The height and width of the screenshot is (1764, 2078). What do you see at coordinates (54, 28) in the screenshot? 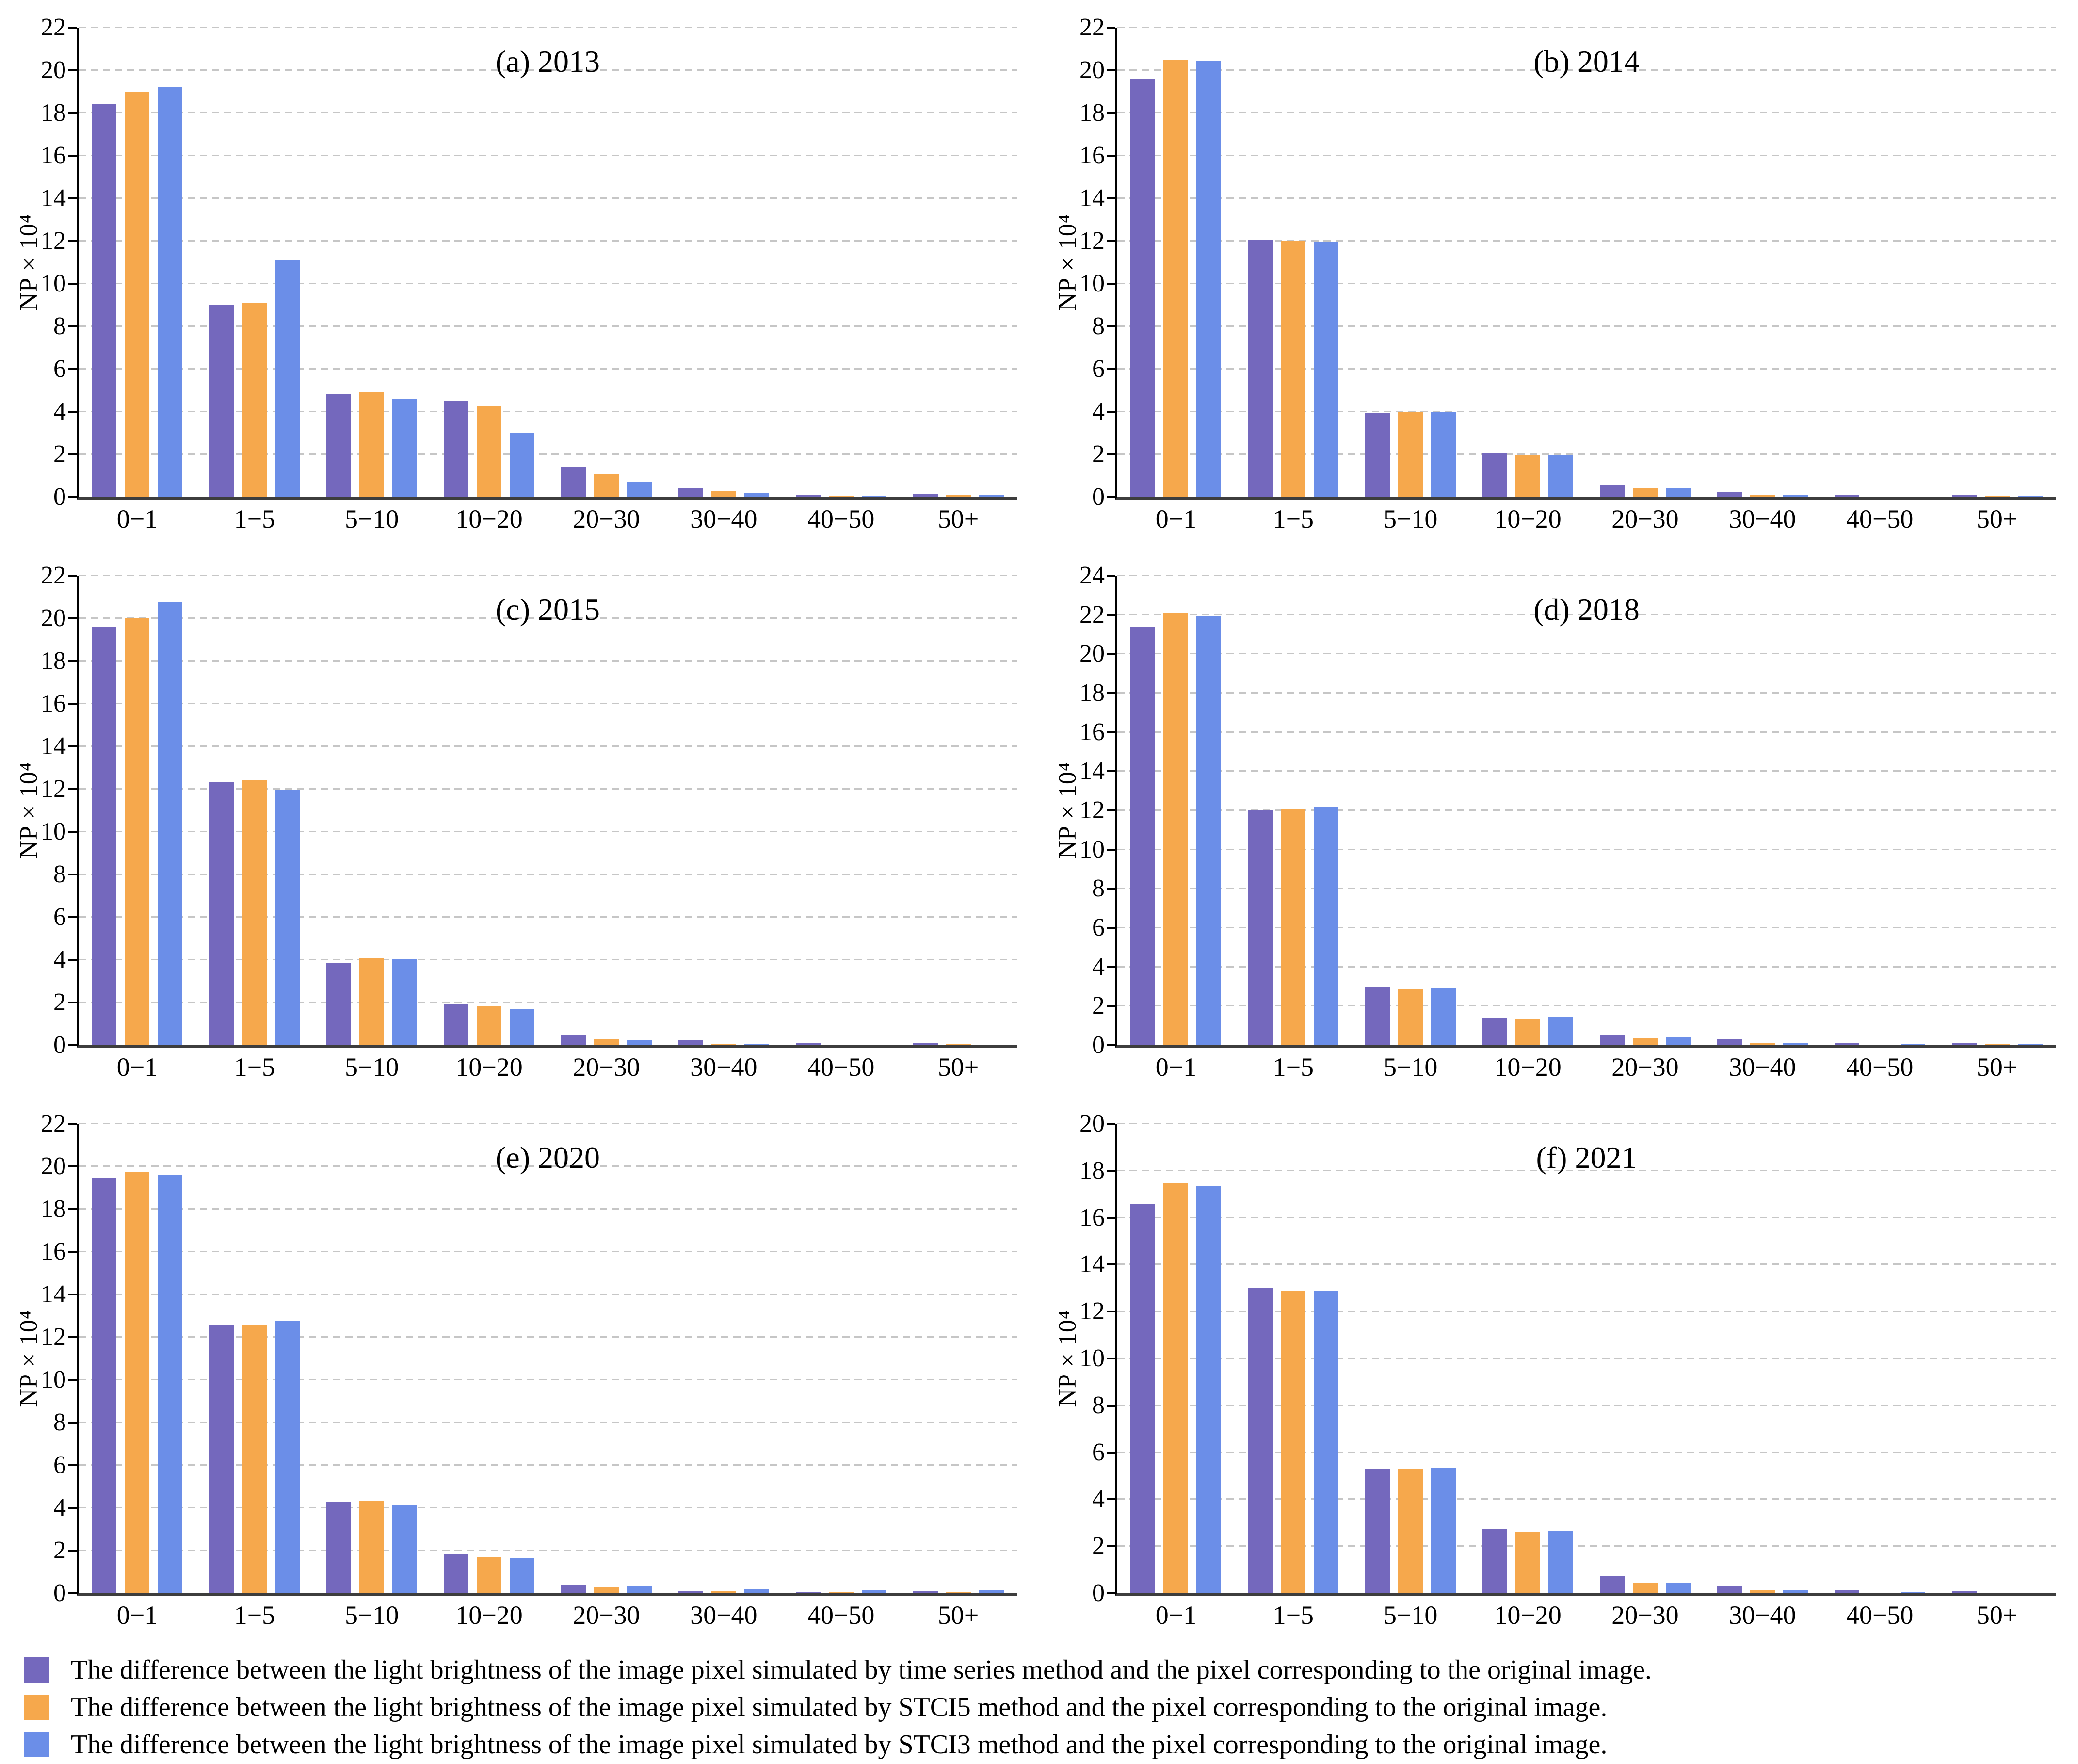
I see `y-tick-label: 22` at bounding box center [54, 28].